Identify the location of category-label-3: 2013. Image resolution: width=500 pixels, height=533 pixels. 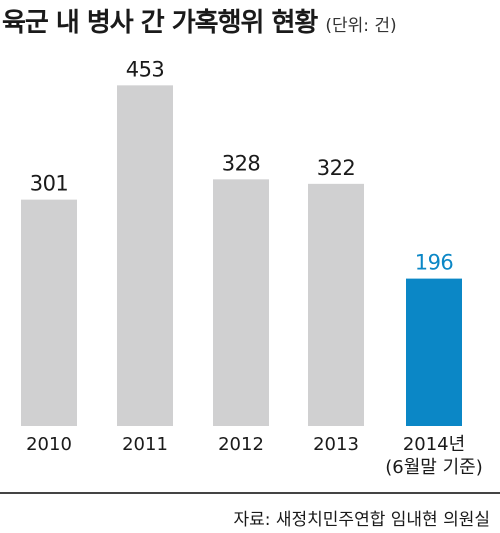
(336, 444).